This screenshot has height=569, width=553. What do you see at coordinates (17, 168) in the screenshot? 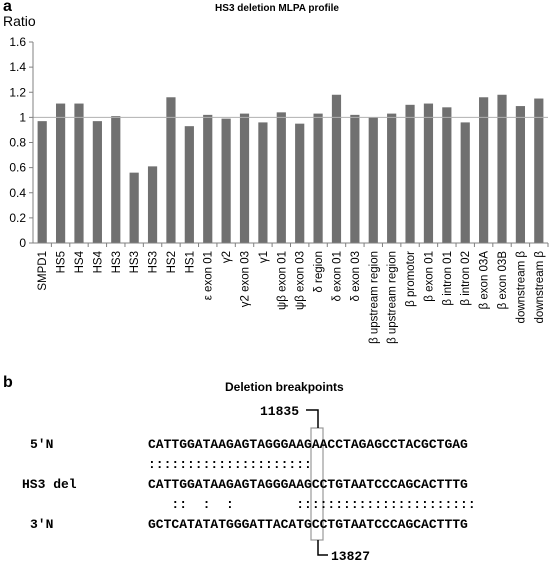
I see `y-tick-label: 0.6` at bounding box center [17, 168].